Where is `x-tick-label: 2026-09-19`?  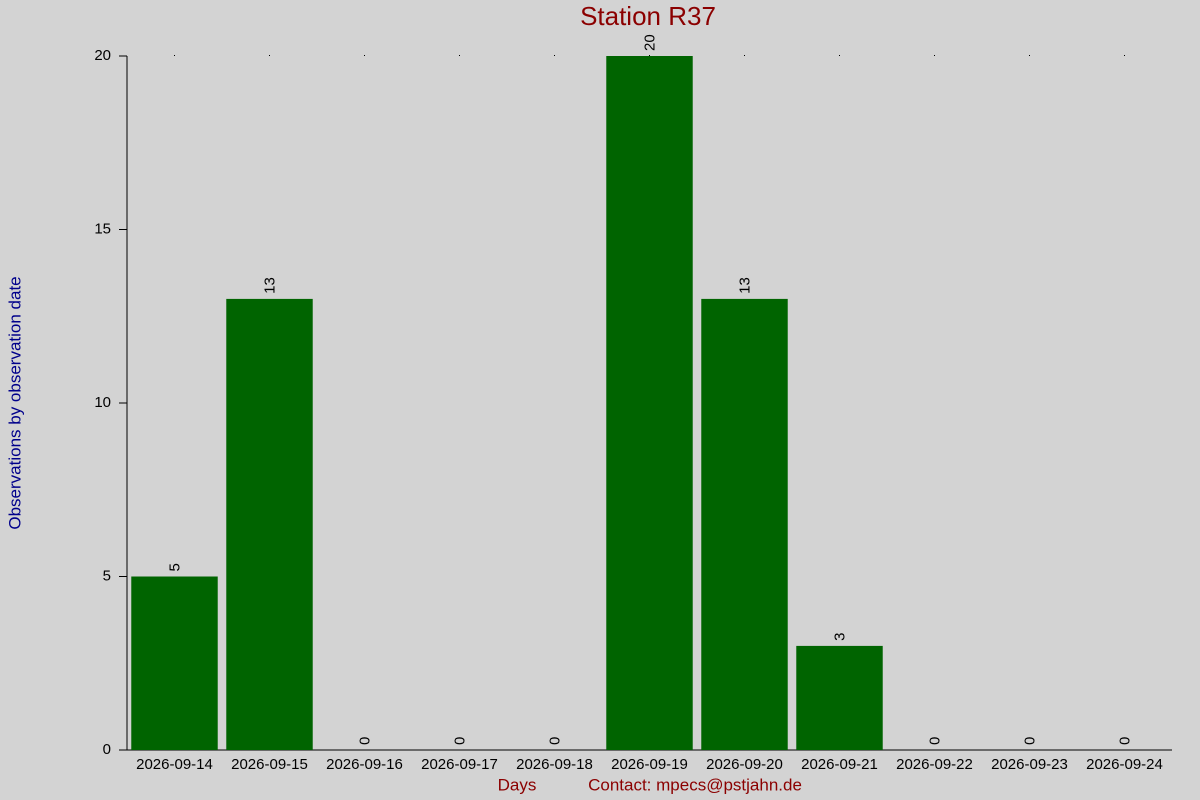
x-tick-label: 2026-09-19 is located at coordinates (649, 764).